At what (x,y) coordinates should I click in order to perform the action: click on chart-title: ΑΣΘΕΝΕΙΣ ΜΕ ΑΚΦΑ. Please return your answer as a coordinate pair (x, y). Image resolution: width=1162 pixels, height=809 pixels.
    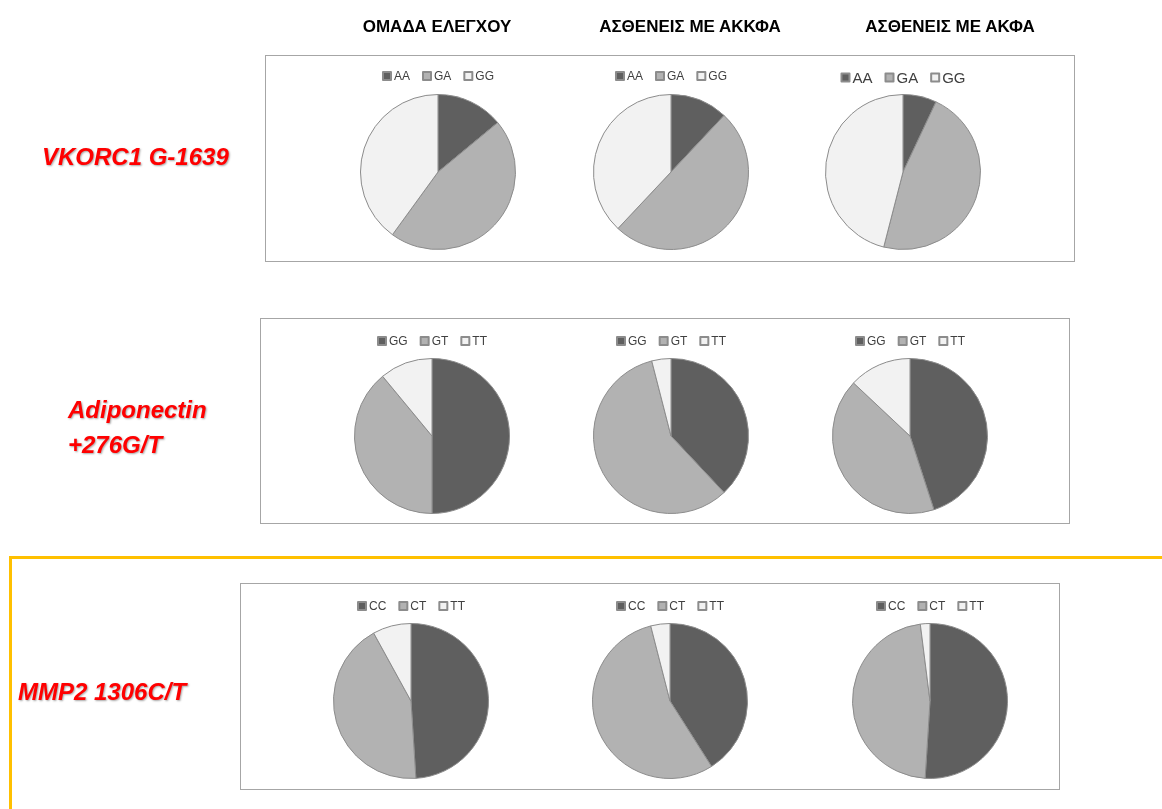
    Looking at the image, I should click on (950, 27).